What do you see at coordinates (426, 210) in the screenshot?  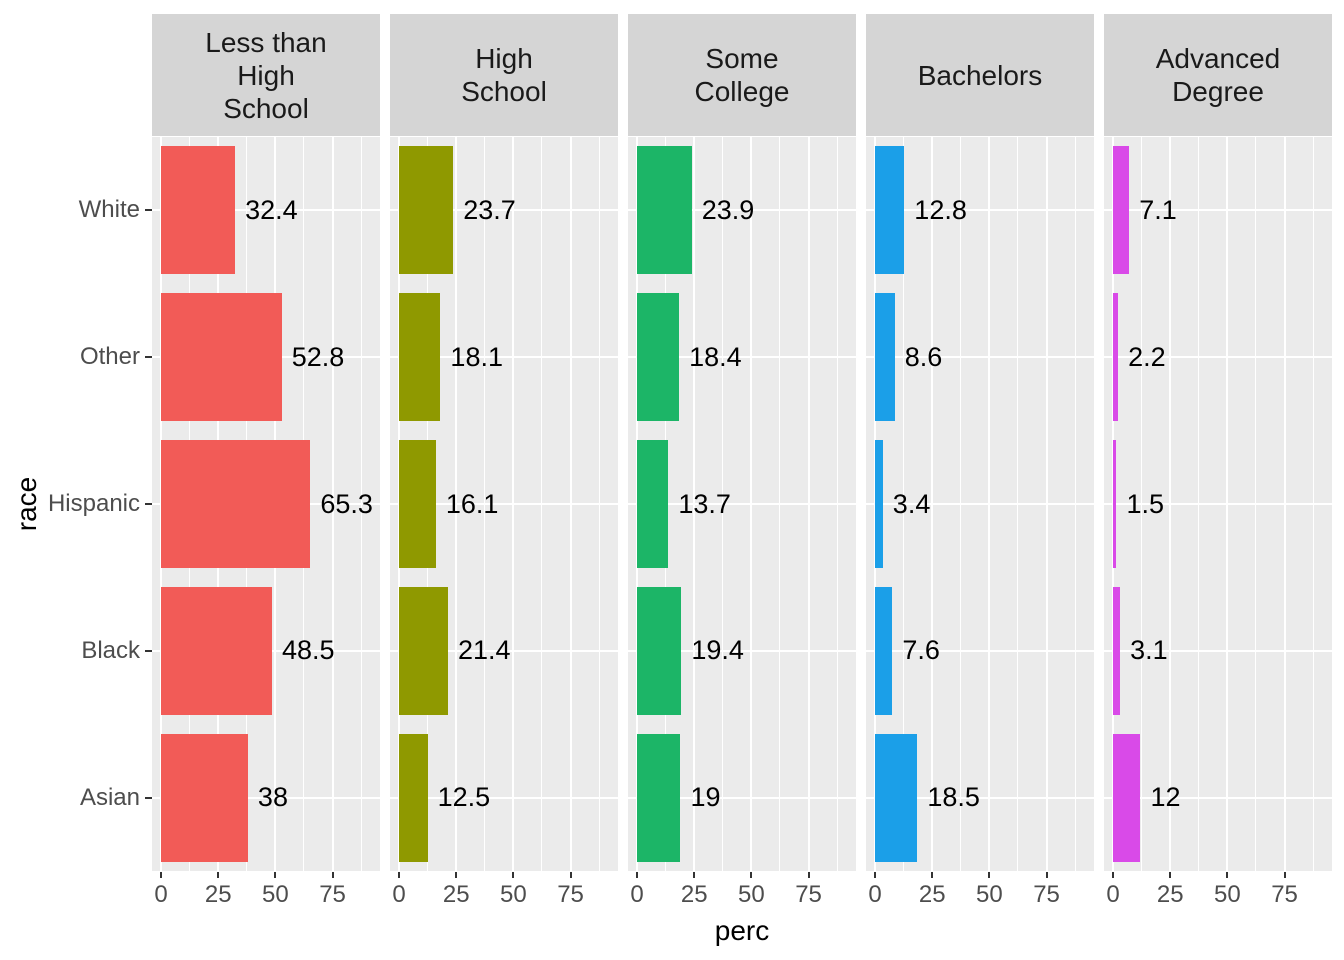 I see `bar-high-school-white` at bounding box center [426, 210].